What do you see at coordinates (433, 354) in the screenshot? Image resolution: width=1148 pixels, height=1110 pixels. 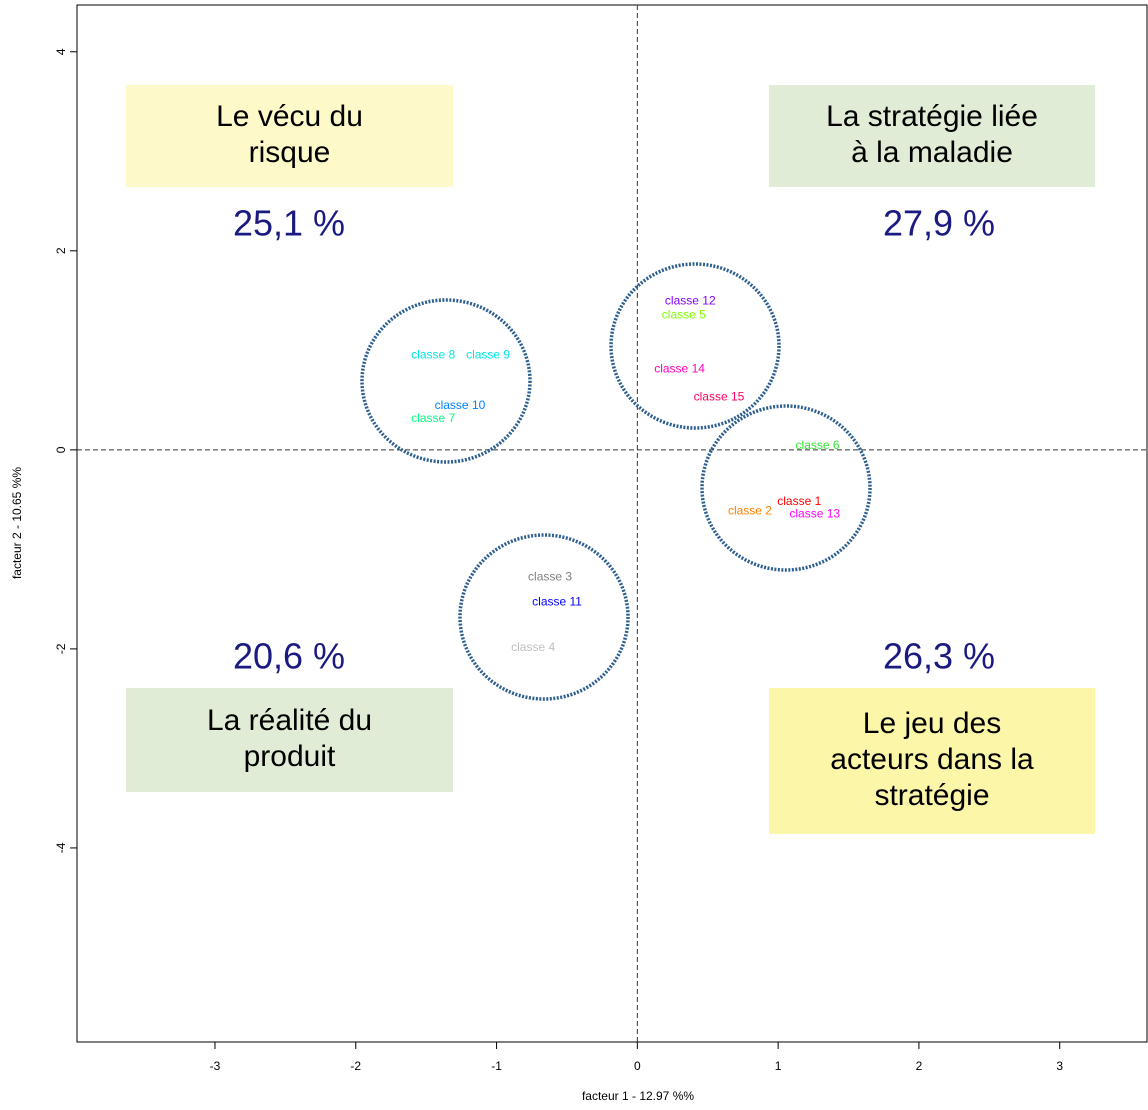 I see `point-label: classe 8` at bounding box center [433, 354].